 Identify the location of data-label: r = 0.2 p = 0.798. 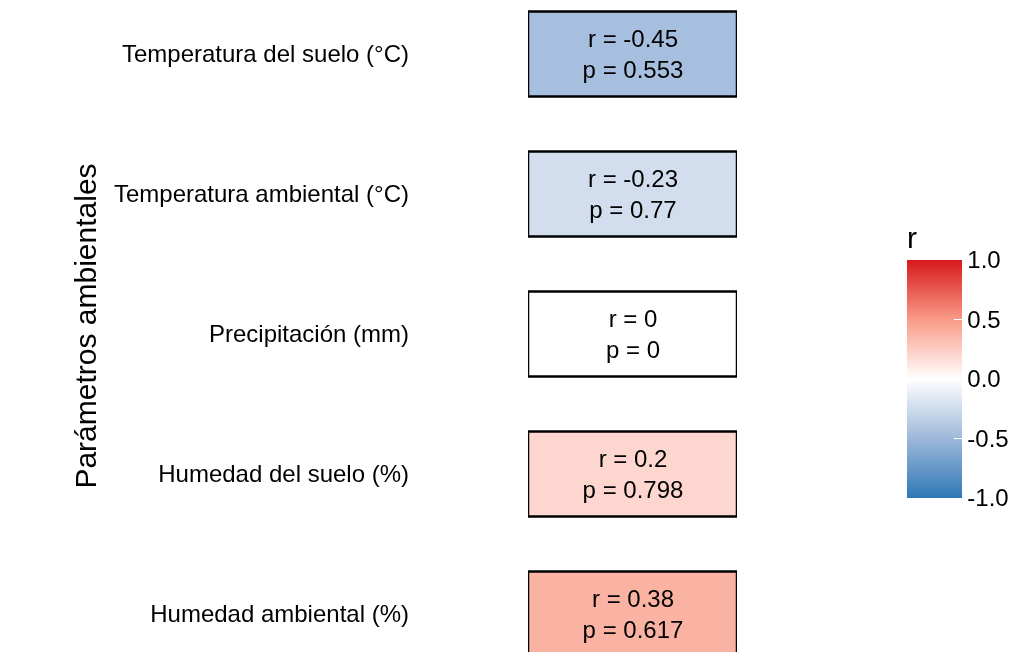
(633, 473).